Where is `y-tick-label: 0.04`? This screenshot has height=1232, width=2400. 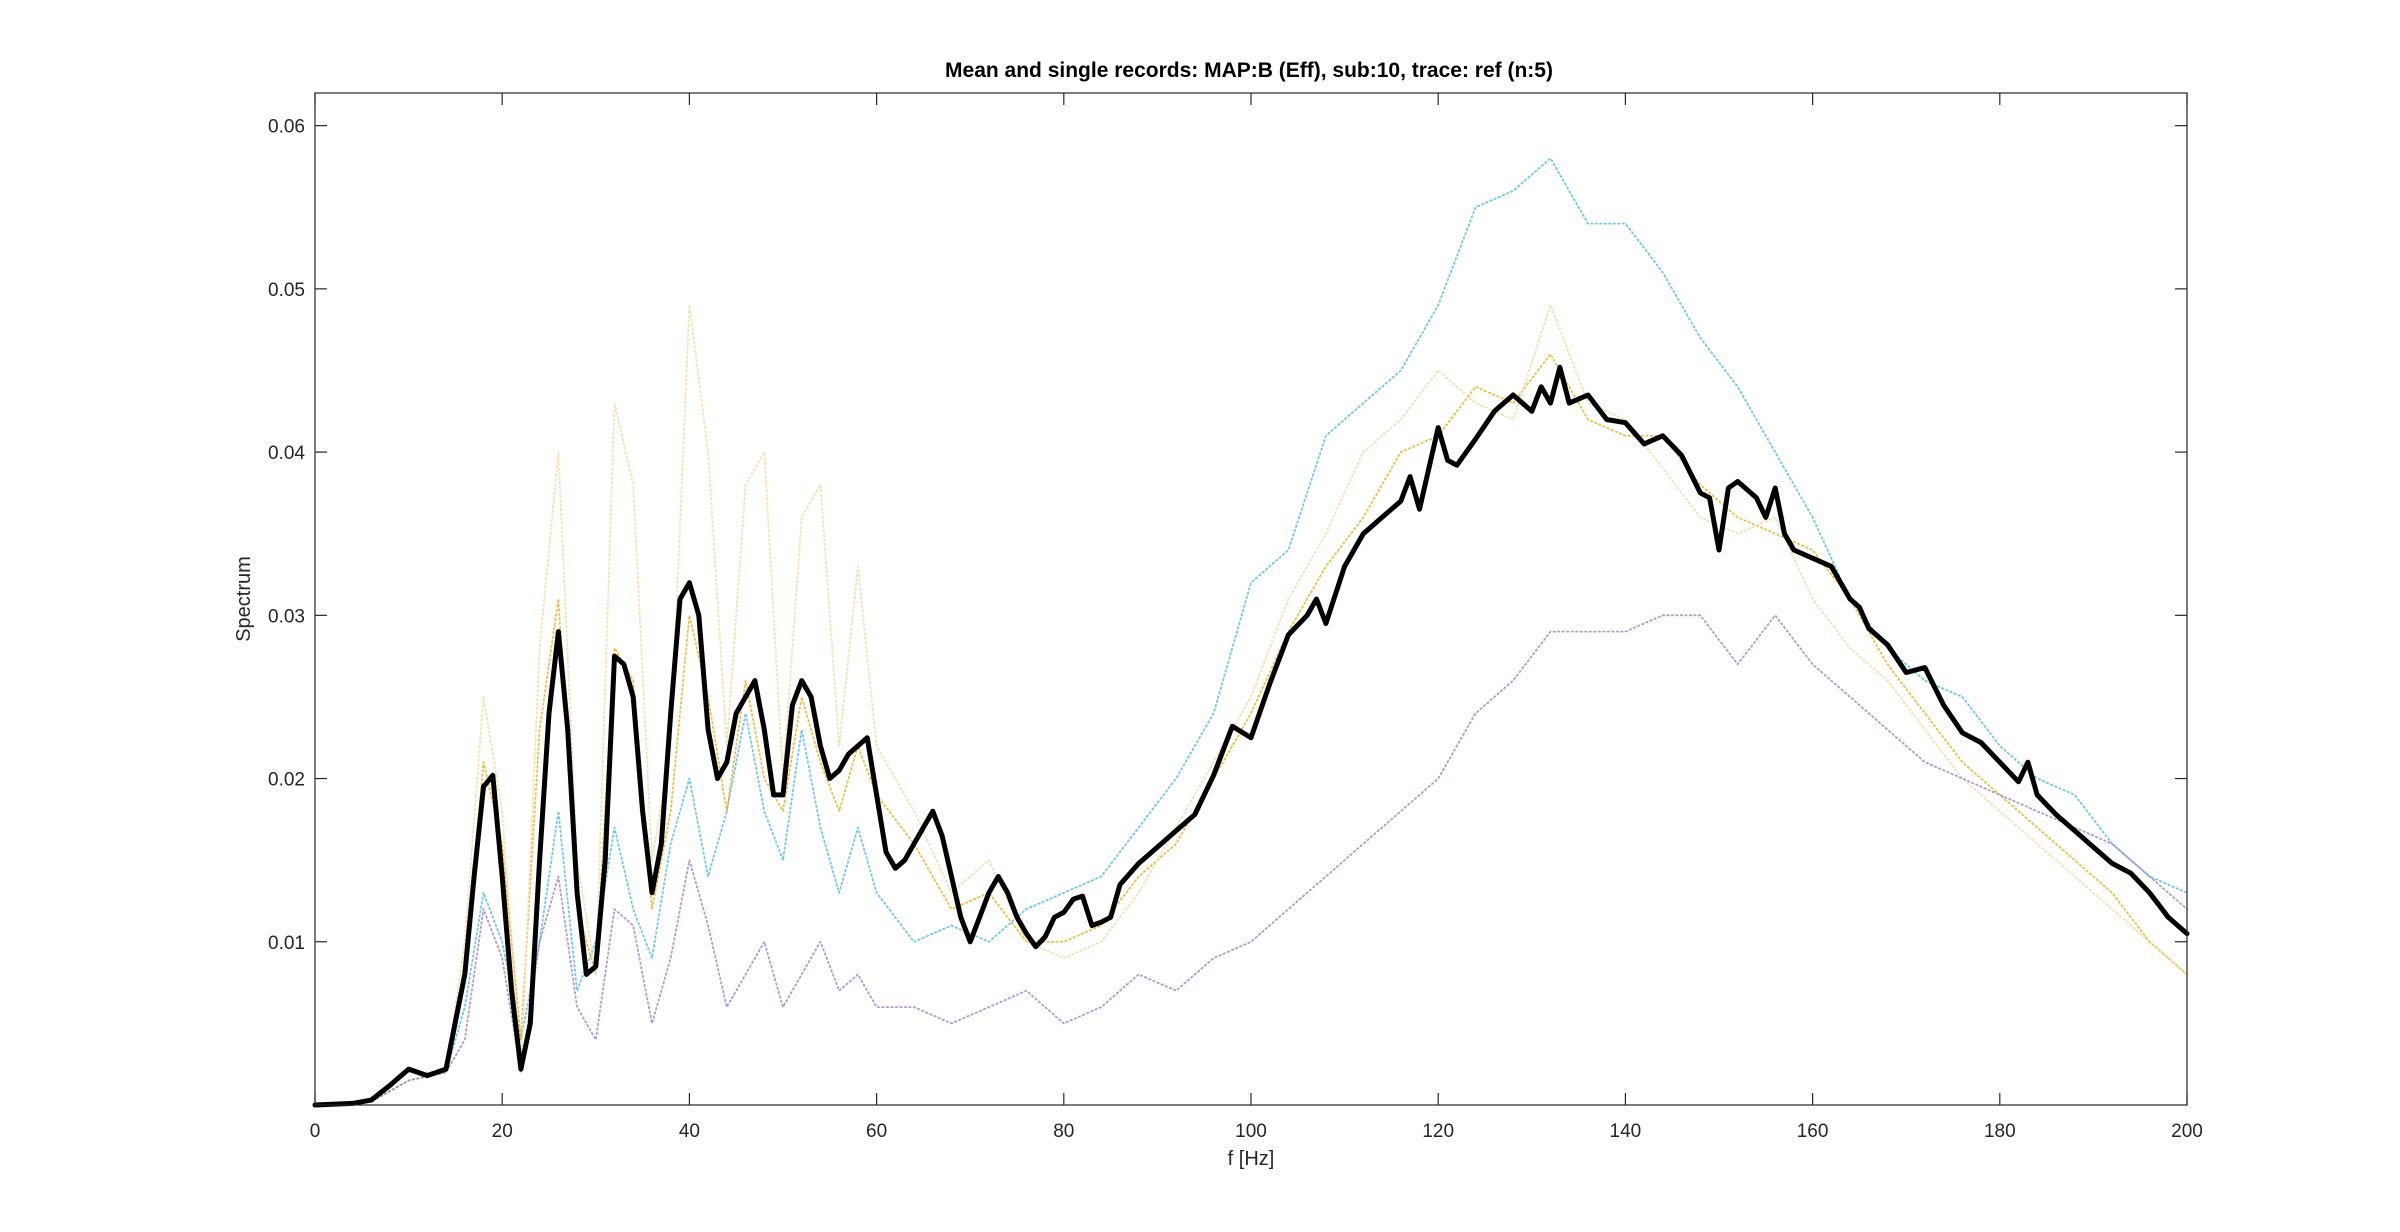 y-tick-label: 0.04 is located at coordinates (286, 453).